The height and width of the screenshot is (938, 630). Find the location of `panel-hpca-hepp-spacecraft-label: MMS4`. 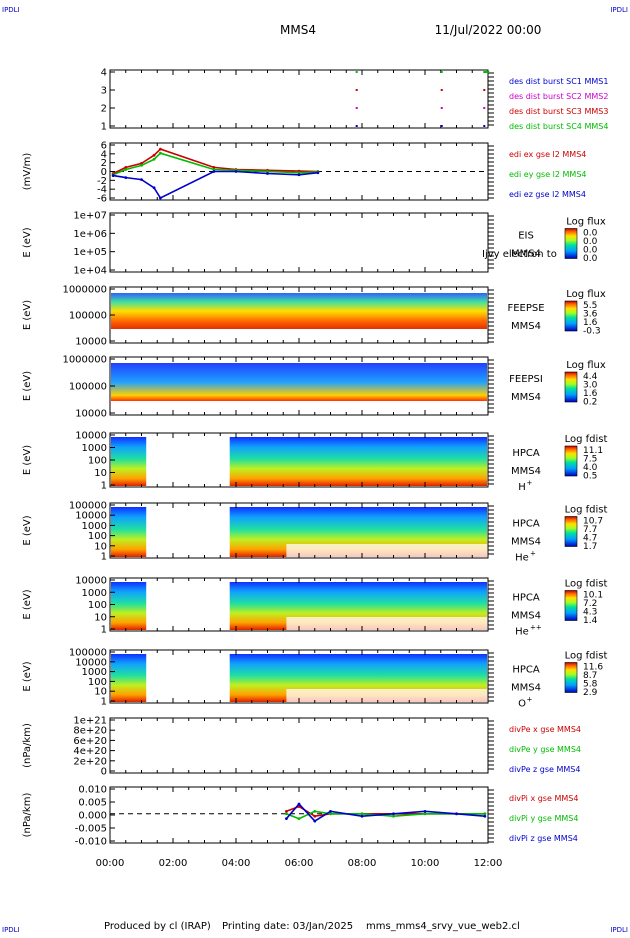

panel-hpca-hepp-spacecraft-label: MMS4 is located at coordinates (526, 616).